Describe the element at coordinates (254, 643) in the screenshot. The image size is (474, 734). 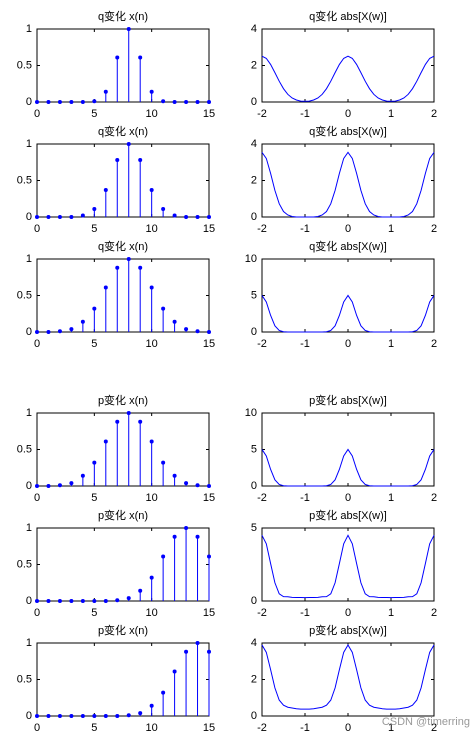
I see `y-tick-label: 4` at that location.